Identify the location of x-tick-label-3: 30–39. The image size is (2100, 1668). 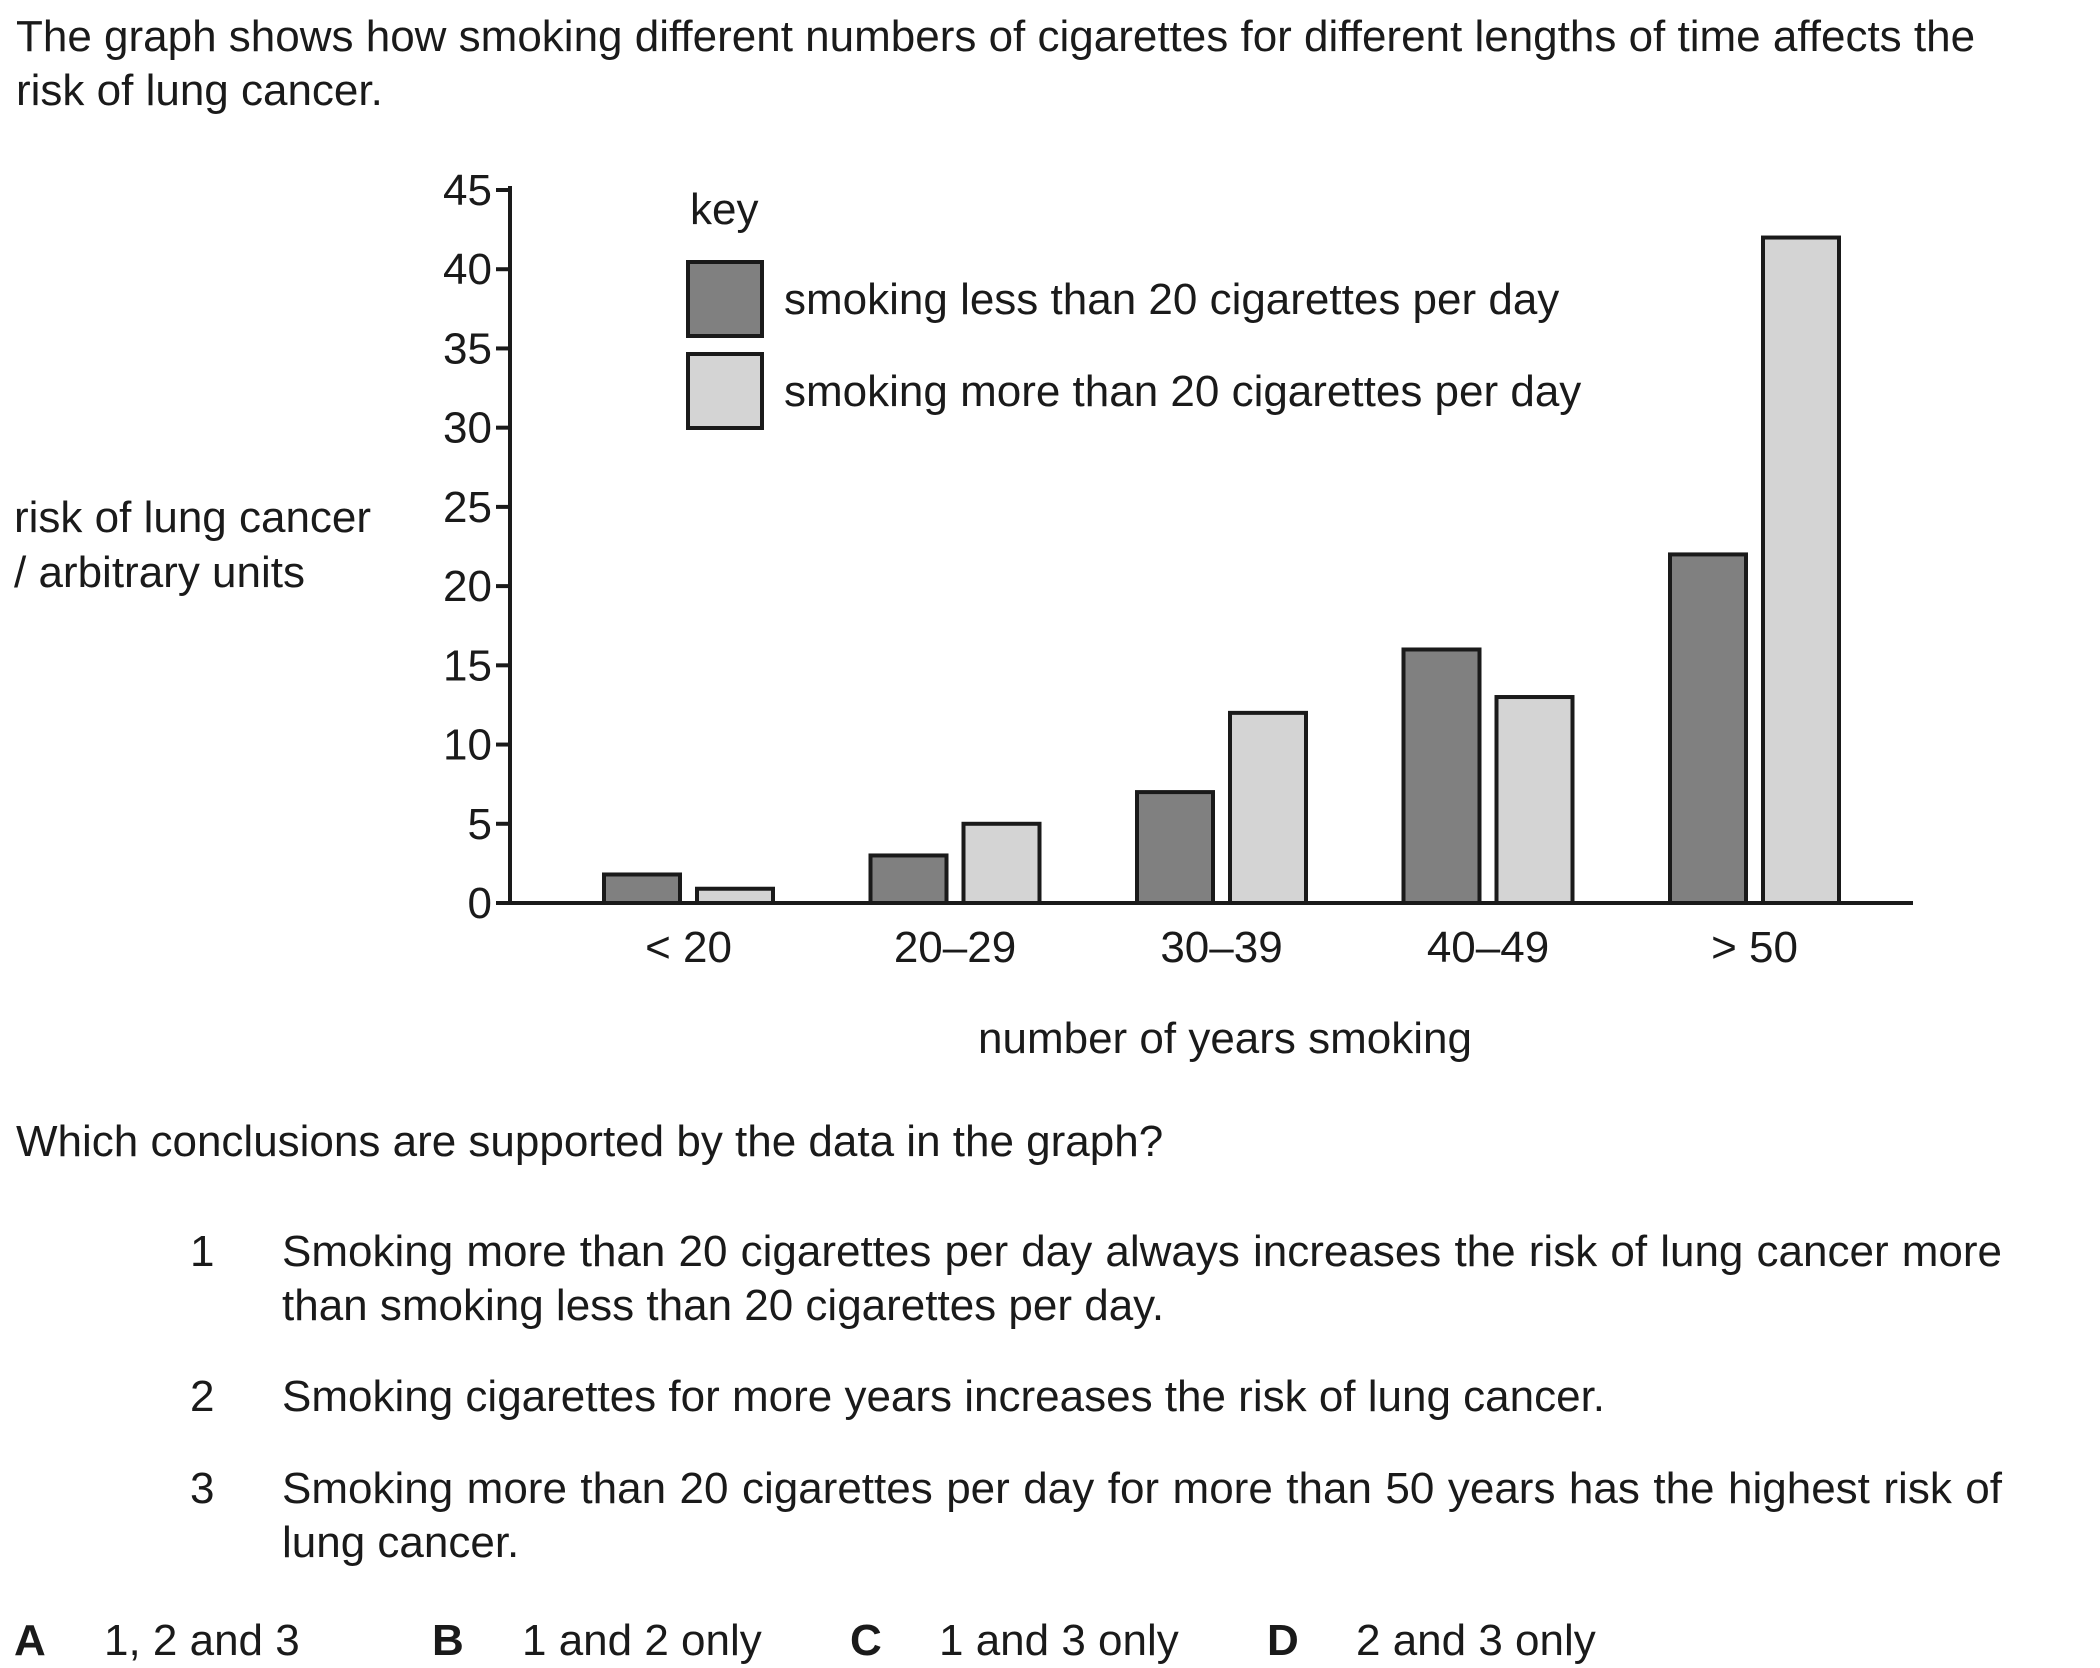
(1221, 947).